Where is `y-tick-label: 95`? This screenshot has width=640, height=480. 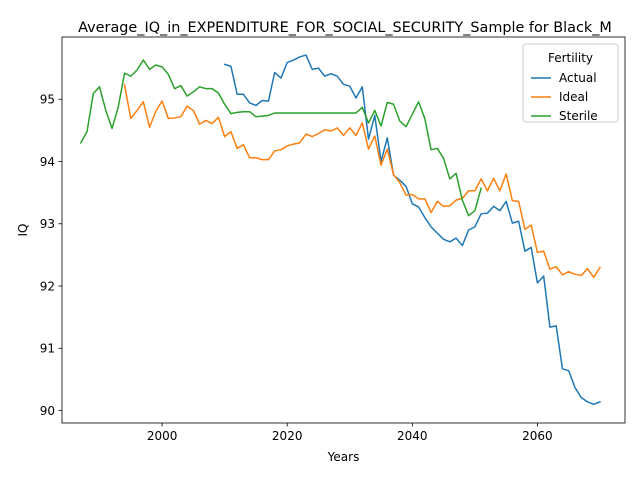
y-tick-label: 95 is located at coordinates (47, 100).